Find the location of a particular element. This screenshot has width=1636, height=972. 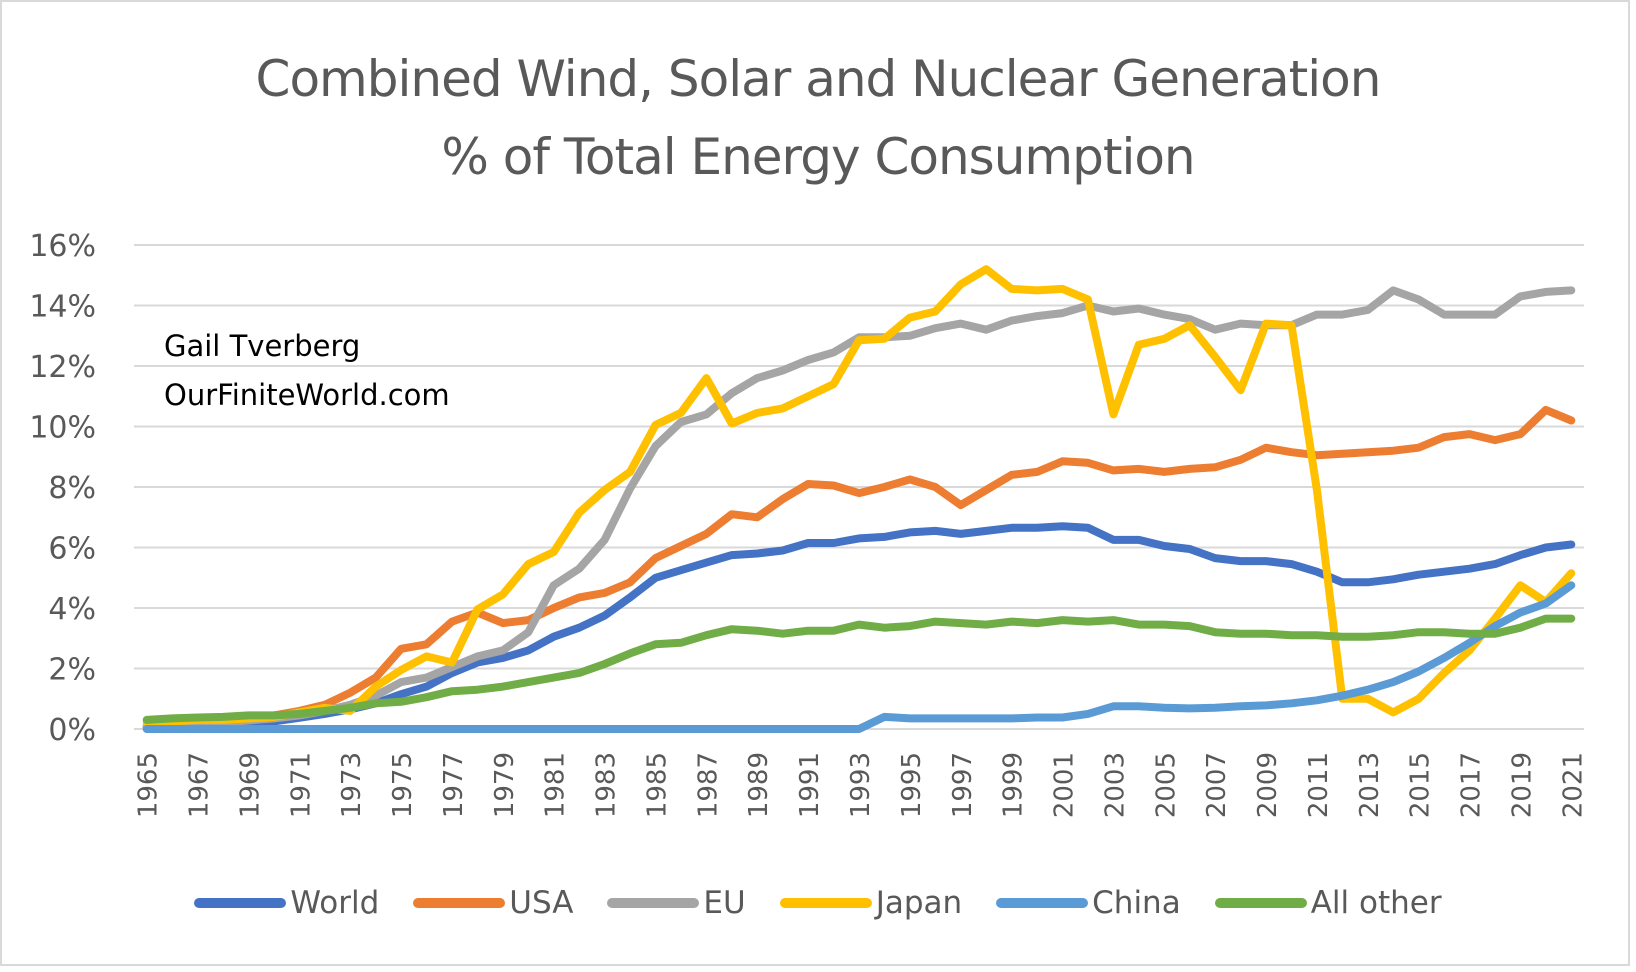

legend-item-eu: EU is located at coordinates (676, 903).